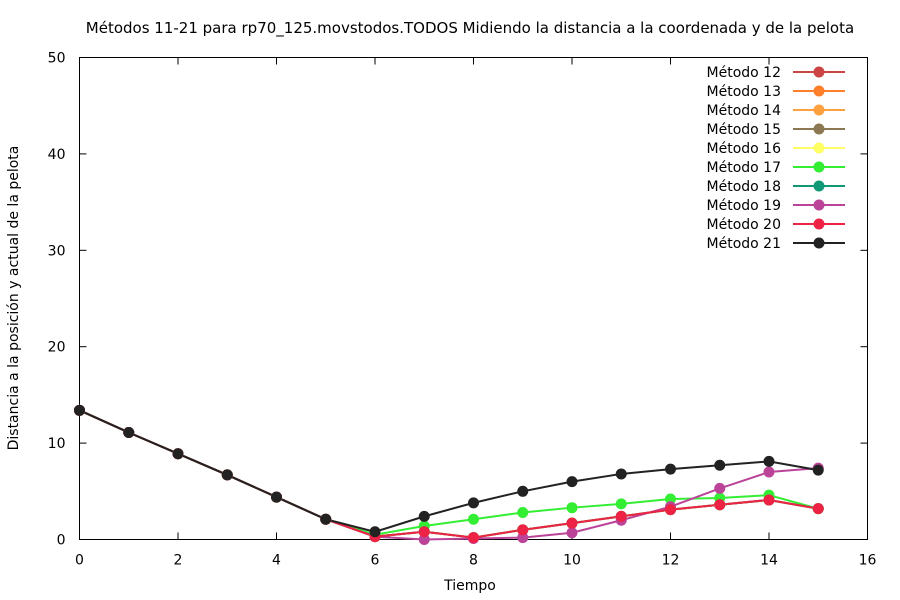 Image resolution: width=900 pixels, height=600 pixels. I want to click on legend-label: Método 21, so click(744, 244).